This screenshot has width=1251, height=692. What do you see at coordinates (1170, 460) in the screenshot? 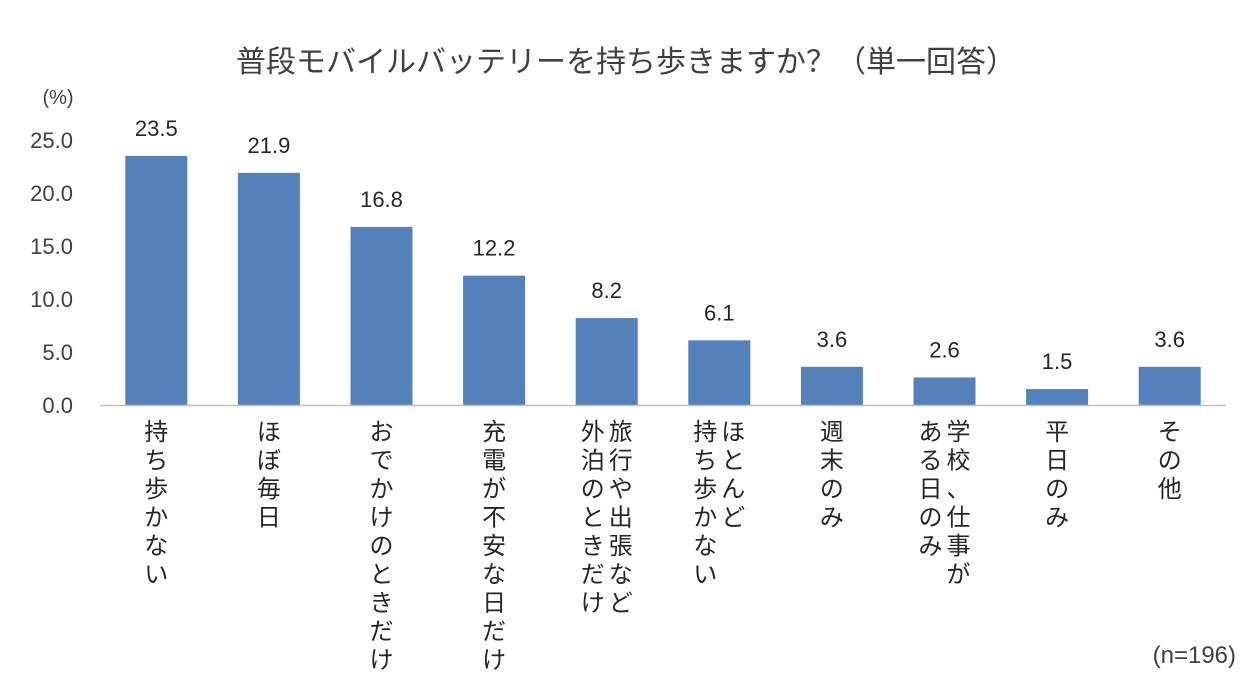
I see `category-label: その他` at bounding box center [1170, 460].